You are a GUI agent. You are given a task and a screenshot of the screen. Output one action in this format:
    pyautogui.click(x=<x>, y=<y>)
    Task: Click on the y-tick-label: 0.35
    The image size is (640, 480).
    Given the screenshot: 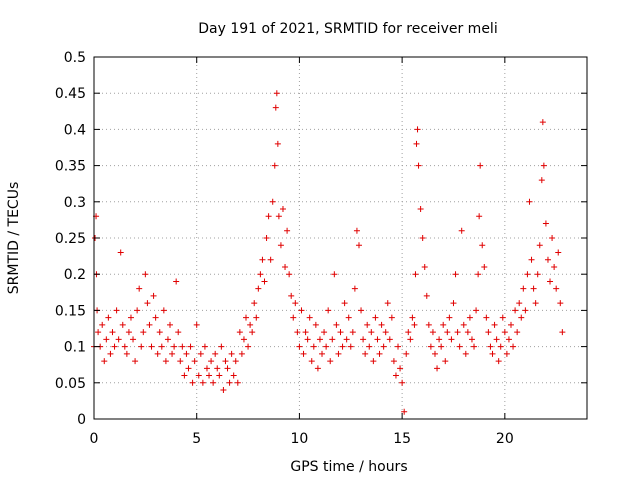 What is the action you would take?
    pyautogui.click(x=70, y=167)
    